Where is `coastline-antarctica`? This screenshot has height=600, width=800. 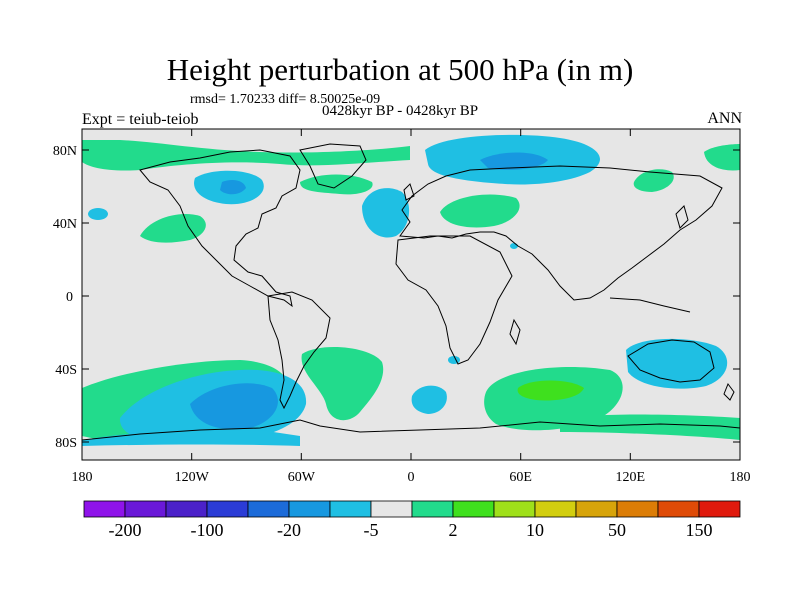 coastline-antarctica is located at coordinates (411, 430).